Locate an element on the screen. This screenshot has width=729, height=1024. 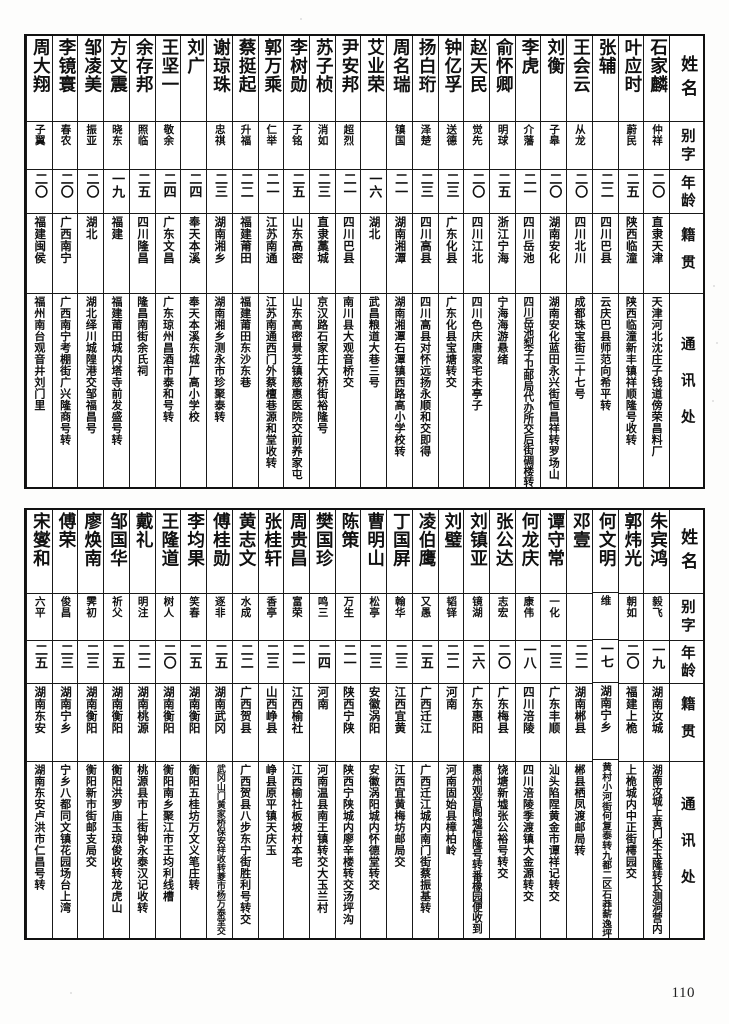
cell-text-name: 宋燮和 is located at coordinates (40, 540).